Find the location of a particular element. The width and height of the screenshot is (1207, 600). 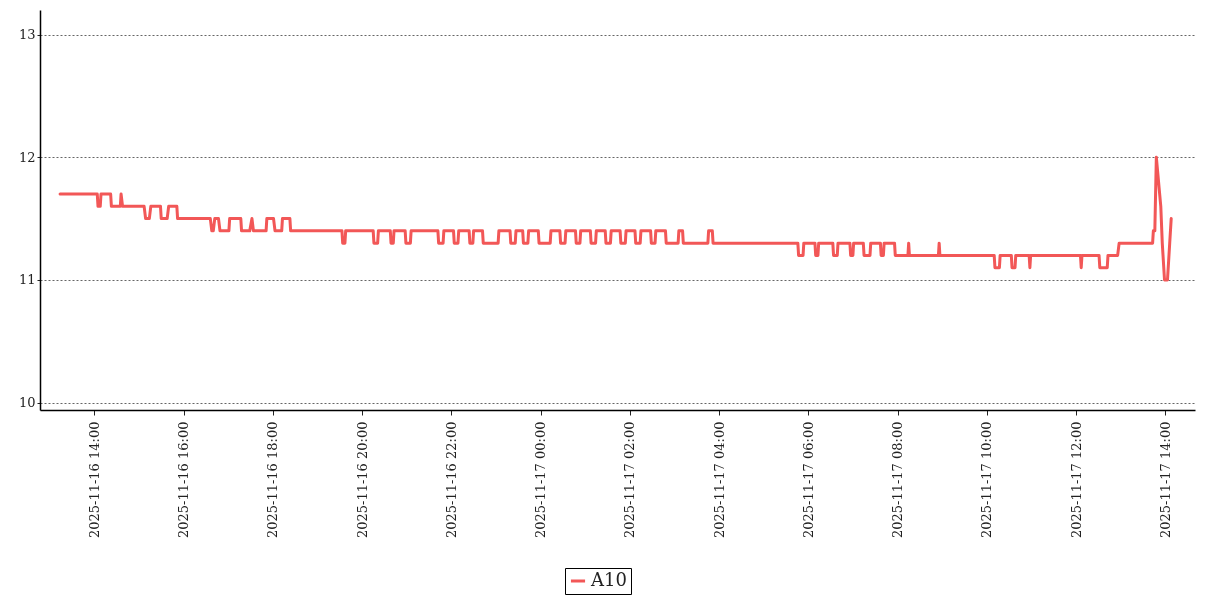

x-tick-label: 2025-11-16 20:00 is located at coordinates (362, 480).